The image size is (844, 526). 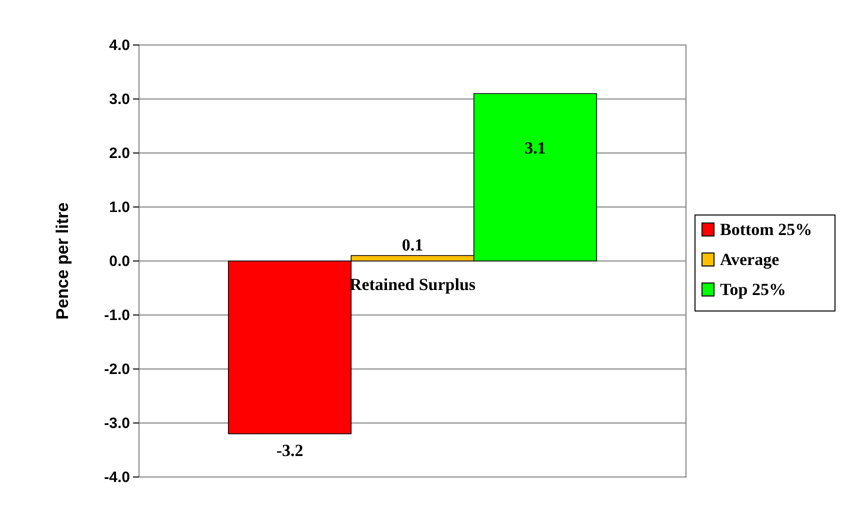 What do you see at coordinates (290, 450) in the screenshot?
I see `data-label: -3.2` at bounding box center [290, 450].